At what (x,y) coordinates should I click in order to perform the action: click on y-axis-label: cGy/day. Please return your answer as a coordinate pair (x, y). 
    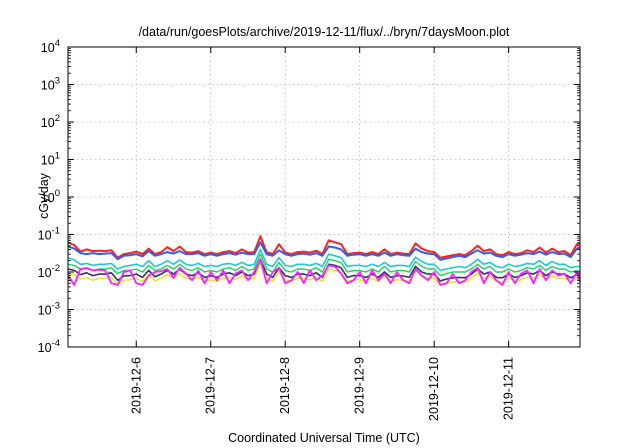
    Looking at the image, I should click on (44, 195).